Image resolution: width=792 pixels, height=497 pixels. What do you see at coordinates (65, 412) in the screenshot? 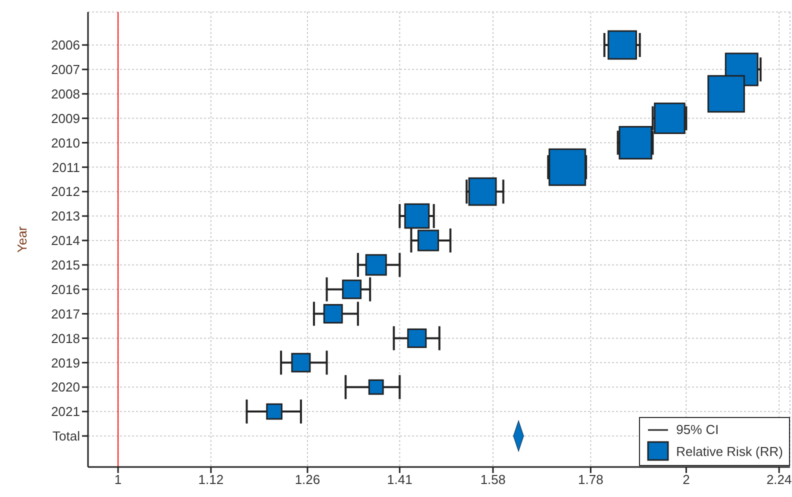
I see `y-tick-label: 2021` at bounding box center [65, 412].